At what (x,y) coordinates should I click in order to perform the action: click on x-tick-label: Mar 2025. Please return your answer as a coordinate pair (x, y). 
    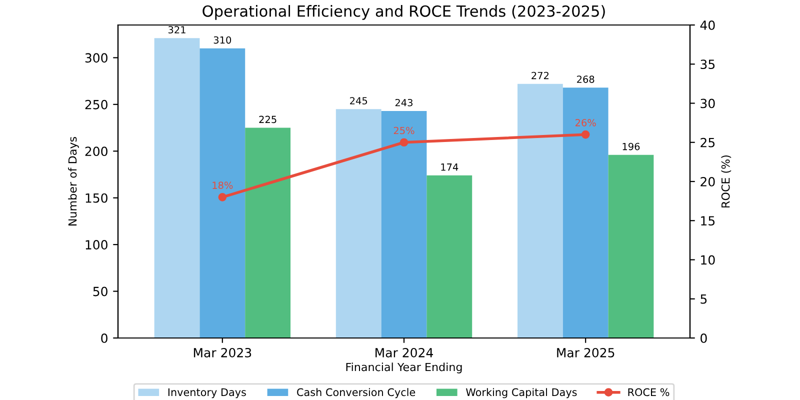
    Looking at the image, I should click on (585, 353).